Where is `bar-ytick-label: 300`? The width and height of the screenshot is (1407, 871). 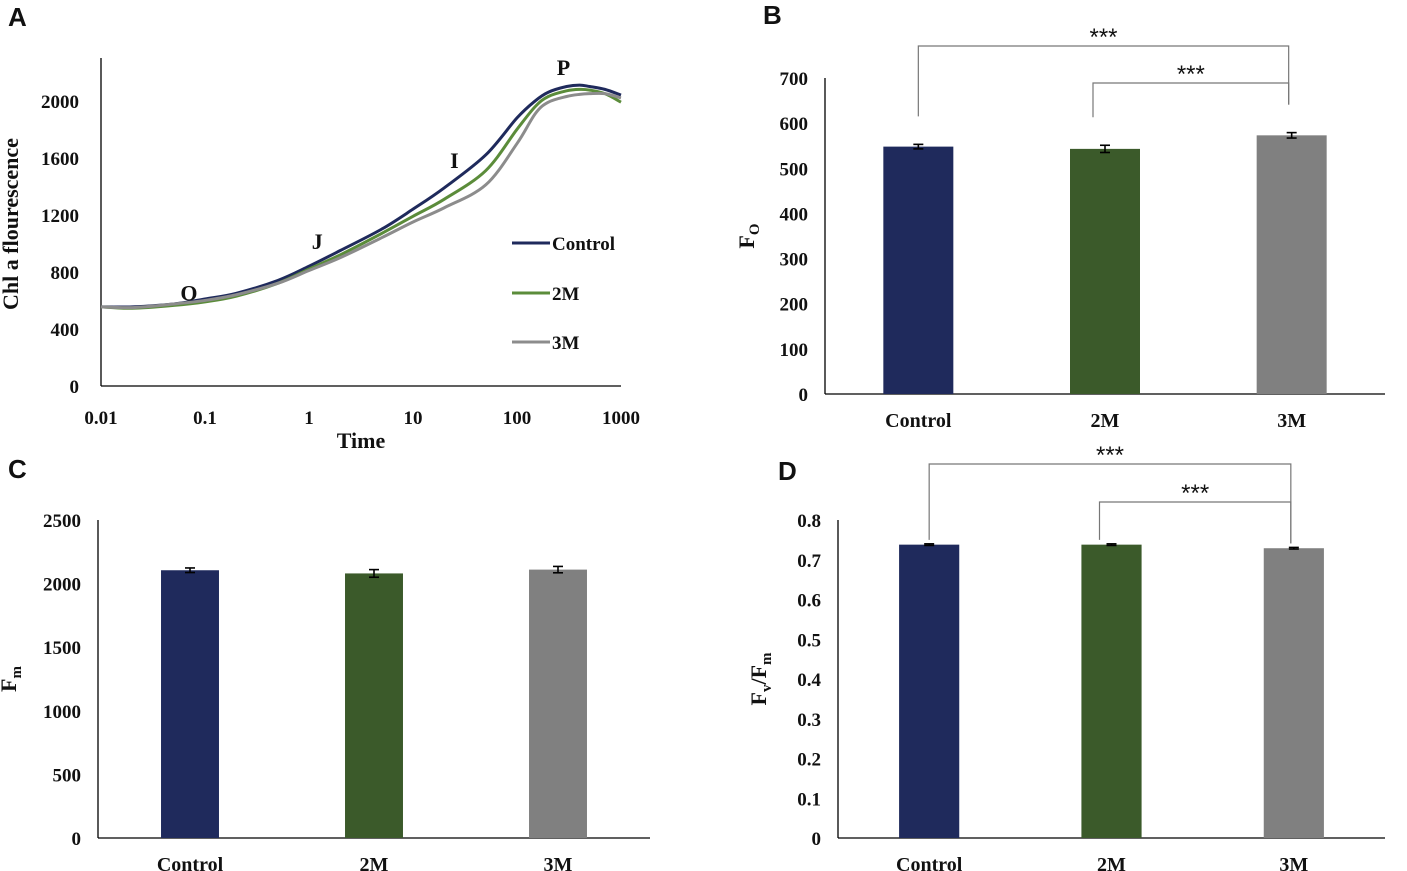
bar-ytick-label: 300 is located at coordinates (794, 260).